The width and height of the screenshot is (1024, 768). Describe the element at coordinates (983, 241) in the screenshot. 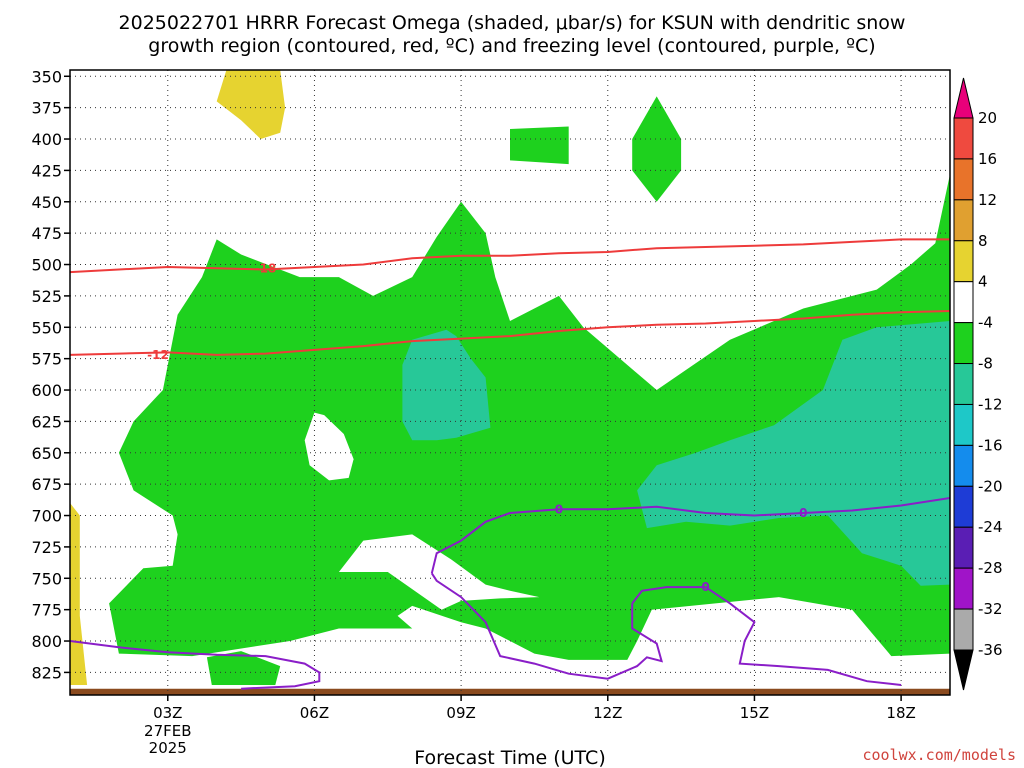

I see `colorbar-label: 8` at that location.